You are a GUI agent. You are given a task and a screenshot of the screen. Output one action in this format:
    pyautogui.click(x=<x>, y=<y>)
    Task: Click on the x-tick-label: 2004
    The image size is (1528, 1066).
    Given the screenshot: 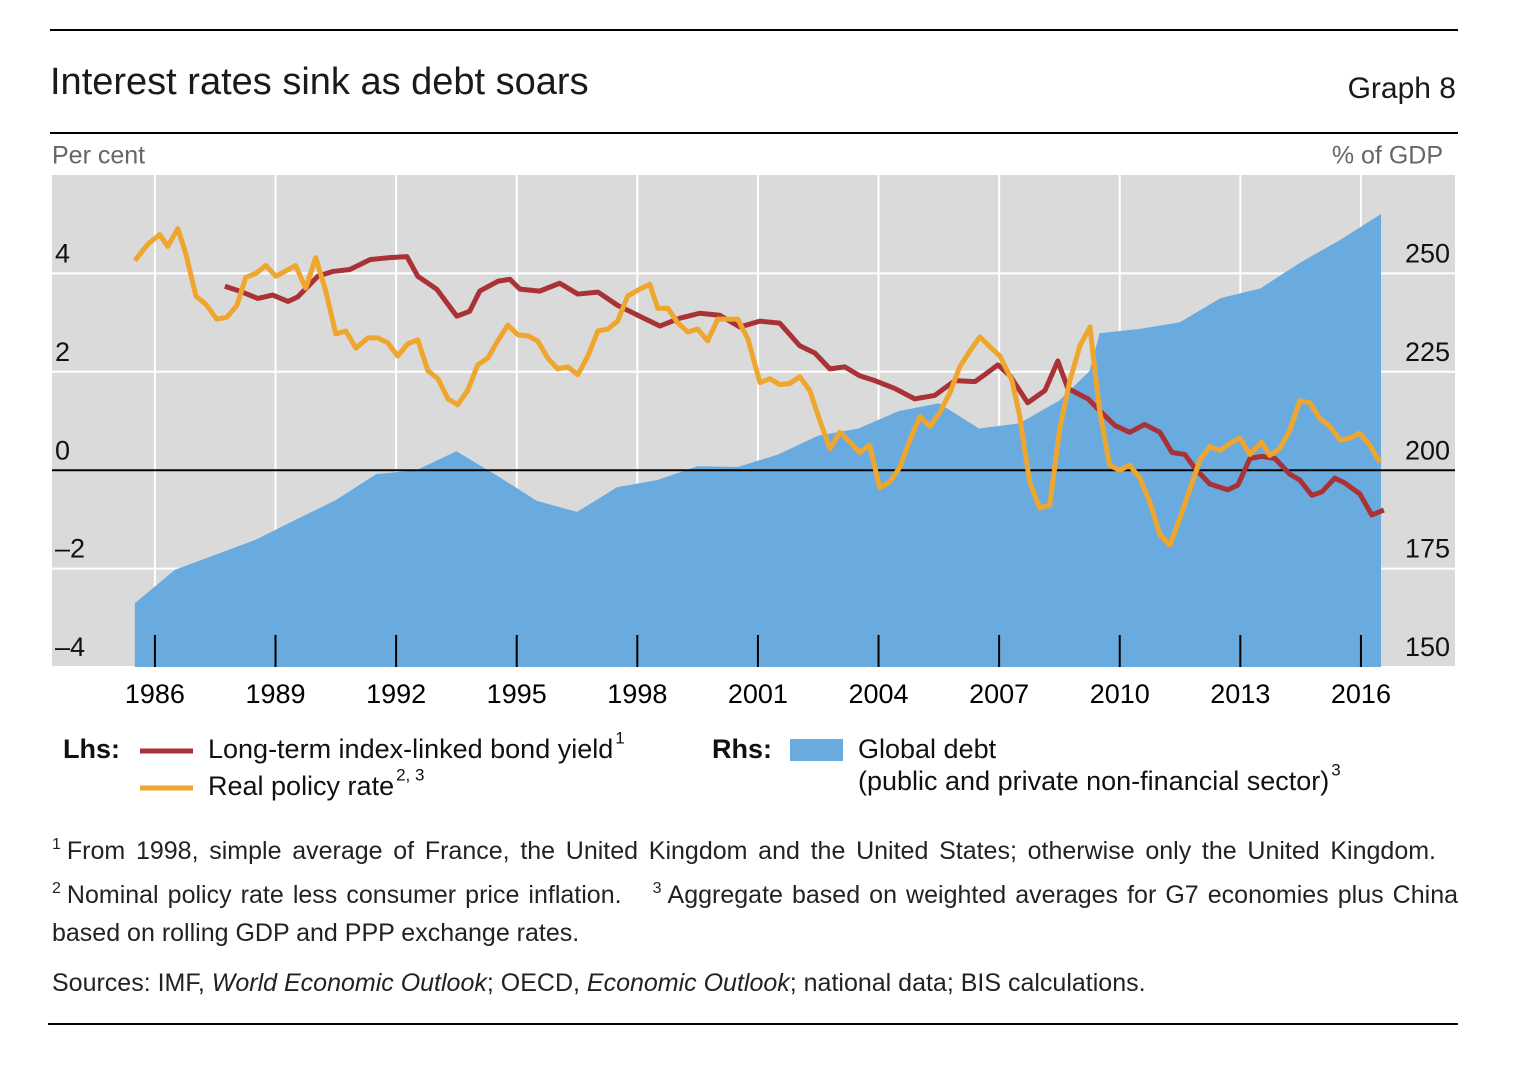 What is the action you would take?
    pyautogui.click(x=878, y=694)
    